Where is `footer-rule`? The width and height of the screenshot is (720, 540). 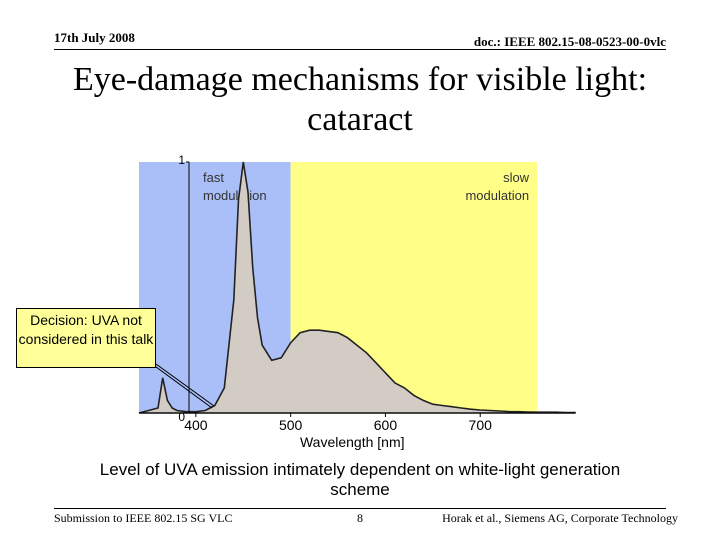 footer-rule is located at coordinates (360, 508).